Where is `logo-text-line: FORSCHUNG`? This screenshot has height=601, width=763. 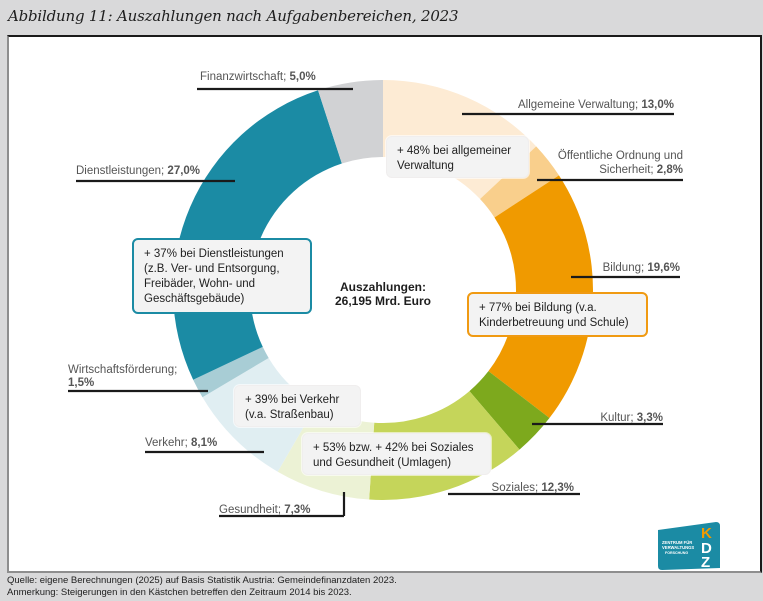 logo-text-line: FORSCHUNG is located at coordinates (676, 553).